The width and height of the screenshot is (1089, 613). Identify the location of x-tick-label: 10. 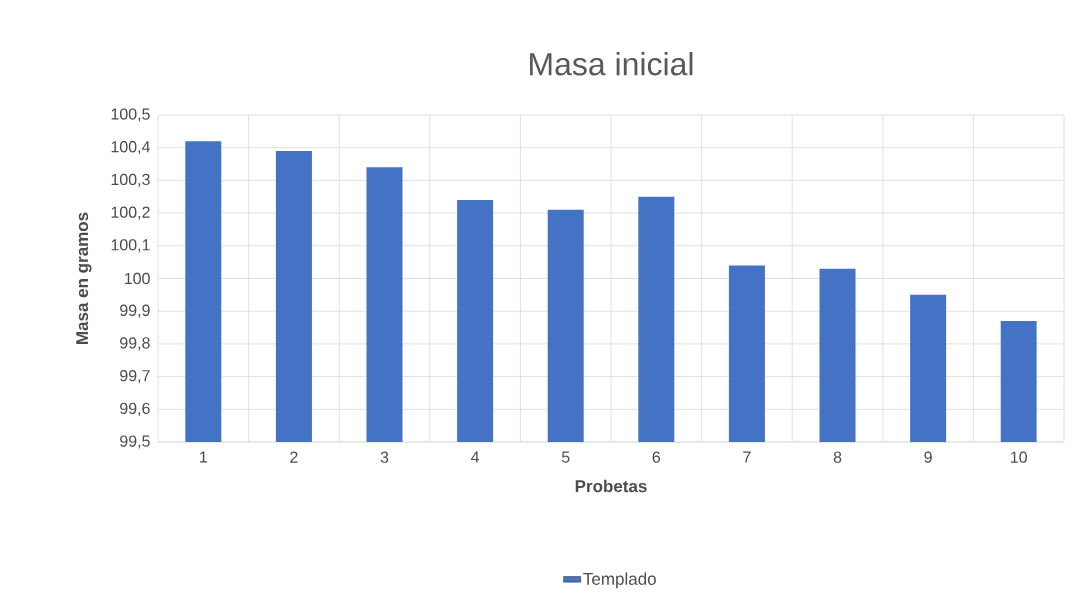
(1019, 457).